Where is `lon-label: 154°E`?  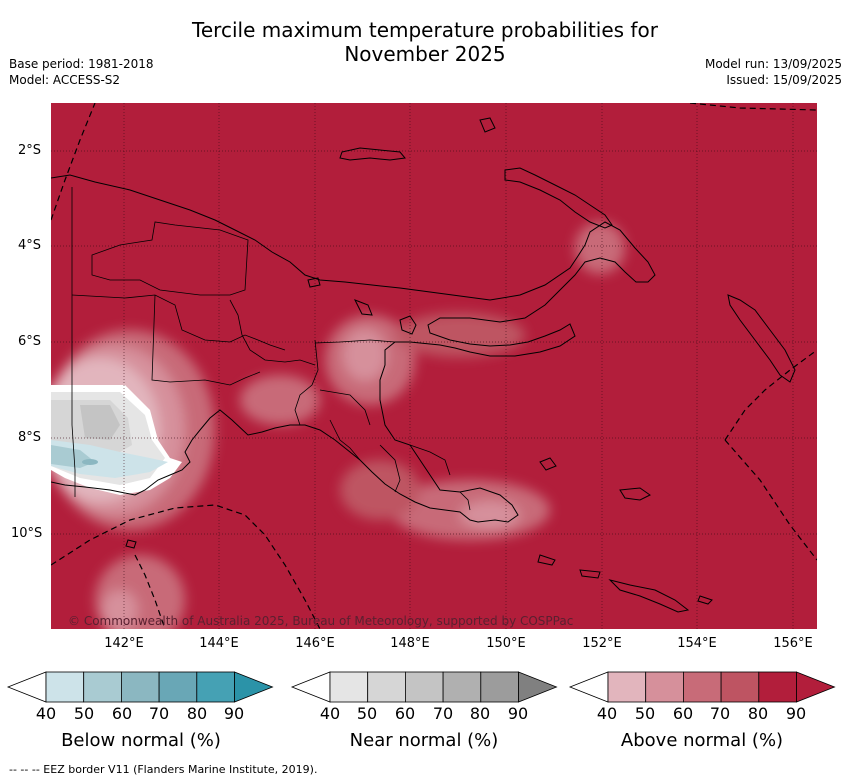 lon-label: 154°E is located at coordinates (697, 643).